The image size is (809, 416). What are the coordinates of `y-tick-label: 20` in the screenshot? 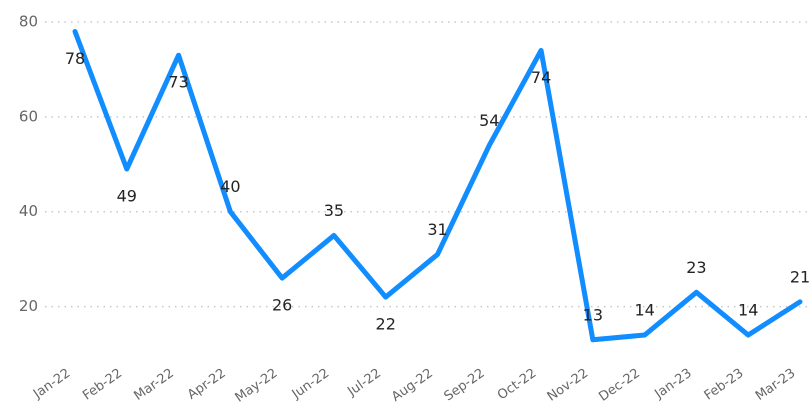 It's located at (28, 306).